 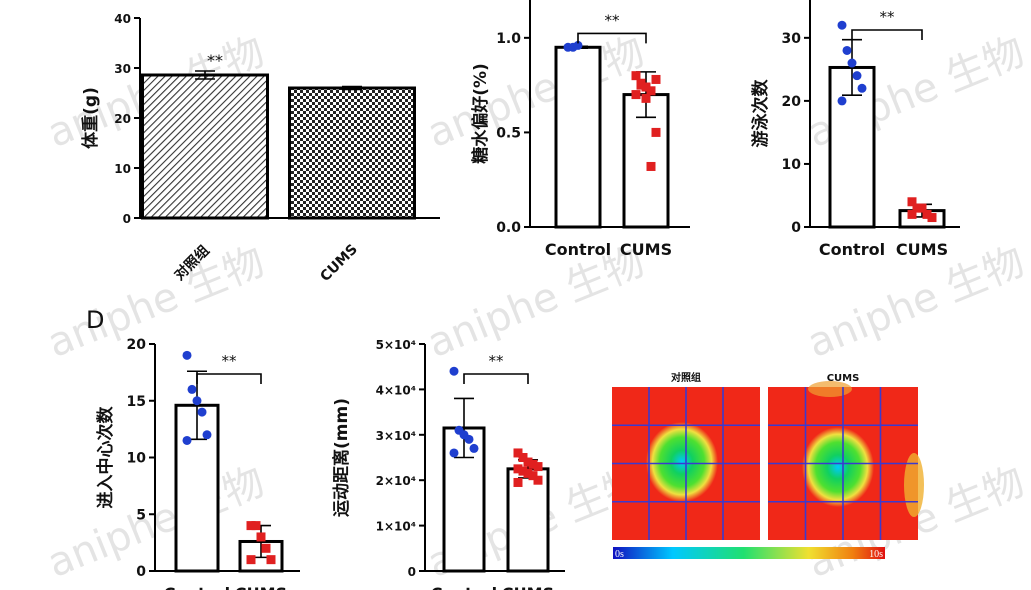 I want to click on y-tick-label: 4×10⁴, so click(x=396, y=390).